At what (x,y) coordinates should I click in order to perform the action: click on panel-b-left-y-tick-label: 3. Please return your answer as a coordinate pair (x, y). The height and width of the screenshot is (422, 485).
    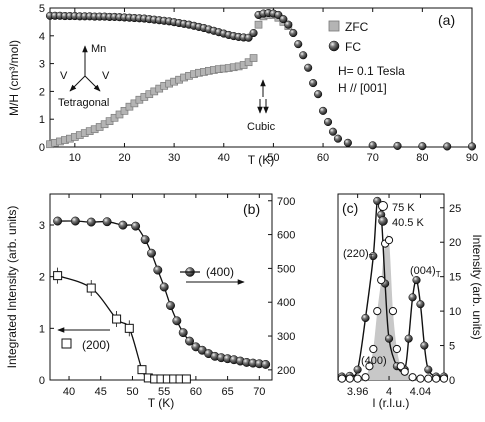
    Looking at the image, I should click on (42, 226).